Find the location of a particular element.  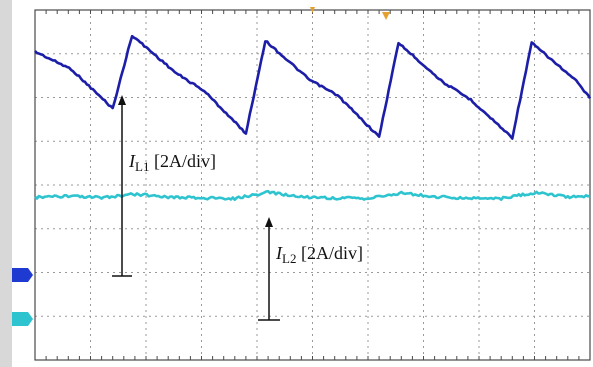

il1-symbol: I is located at coordinates (132, 161).